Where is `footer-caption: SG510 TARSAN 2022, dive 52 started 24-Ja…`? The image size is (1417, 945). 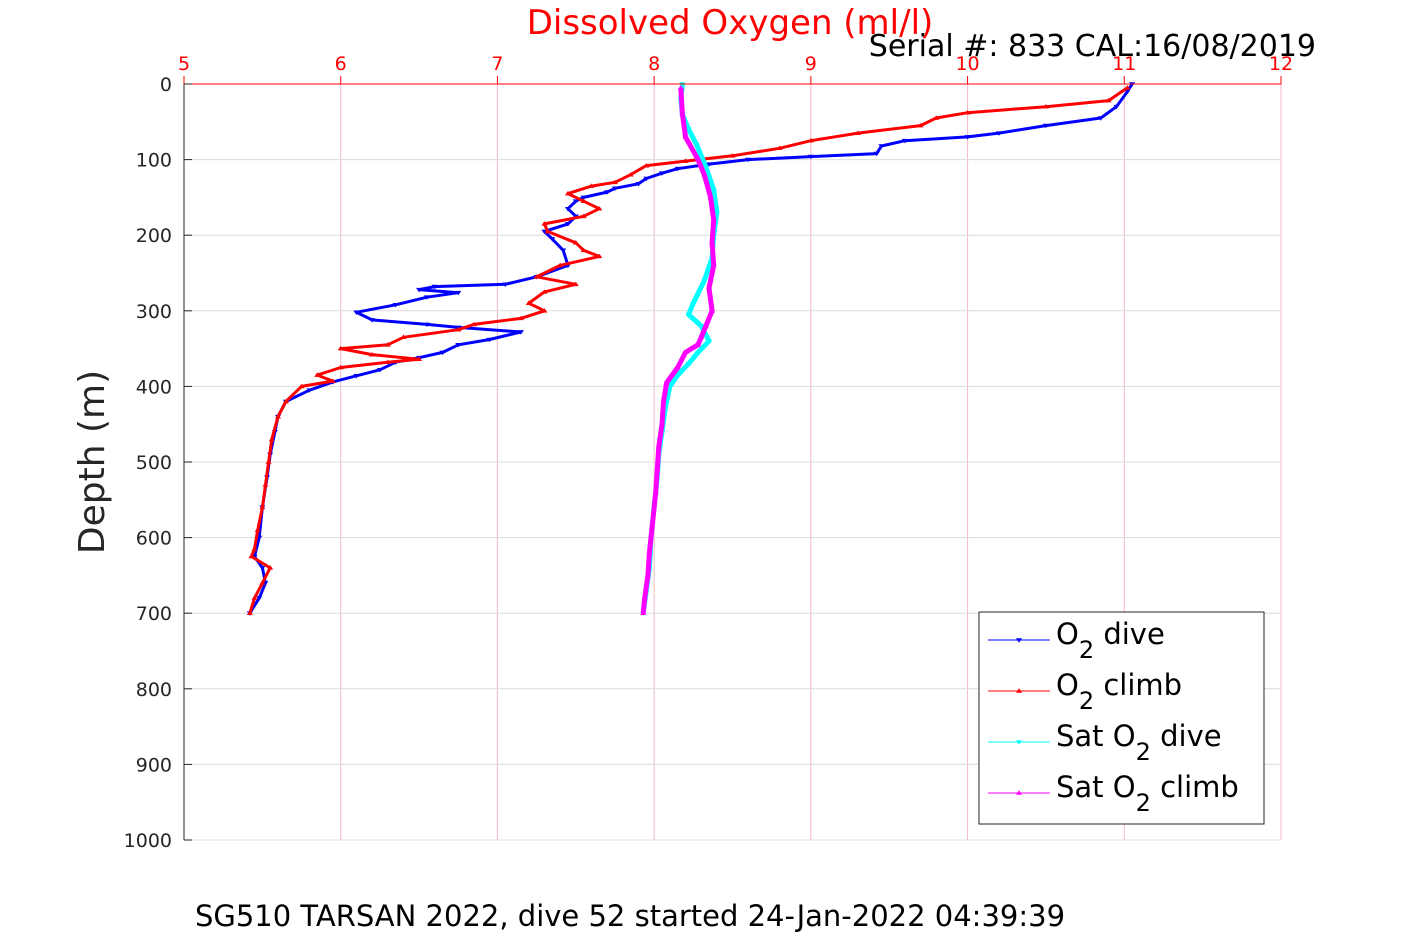 footer-caption: SG510 TARSAN 2022, dive 52 started 24-Ja… is located at coordinates (630, 916).